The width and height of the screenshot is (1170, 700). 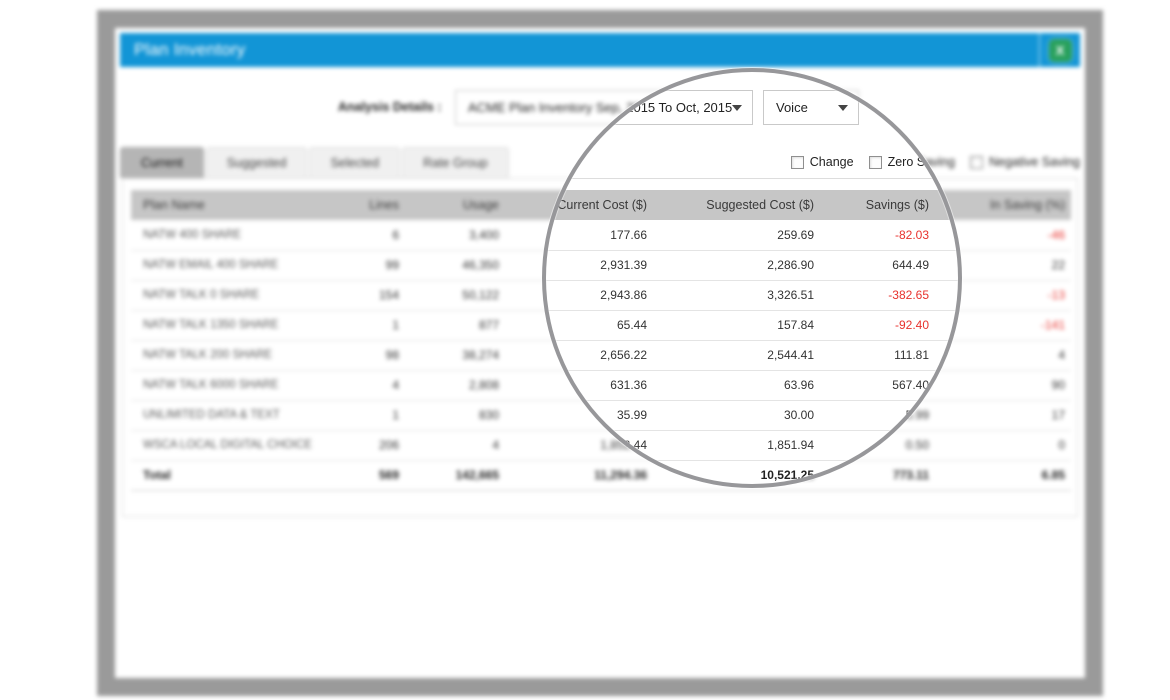 What do you see at coordinates (736, 445) in the screenshot?
I see `cell-suggested: 1,851.94` at bounding box center [736, 445].